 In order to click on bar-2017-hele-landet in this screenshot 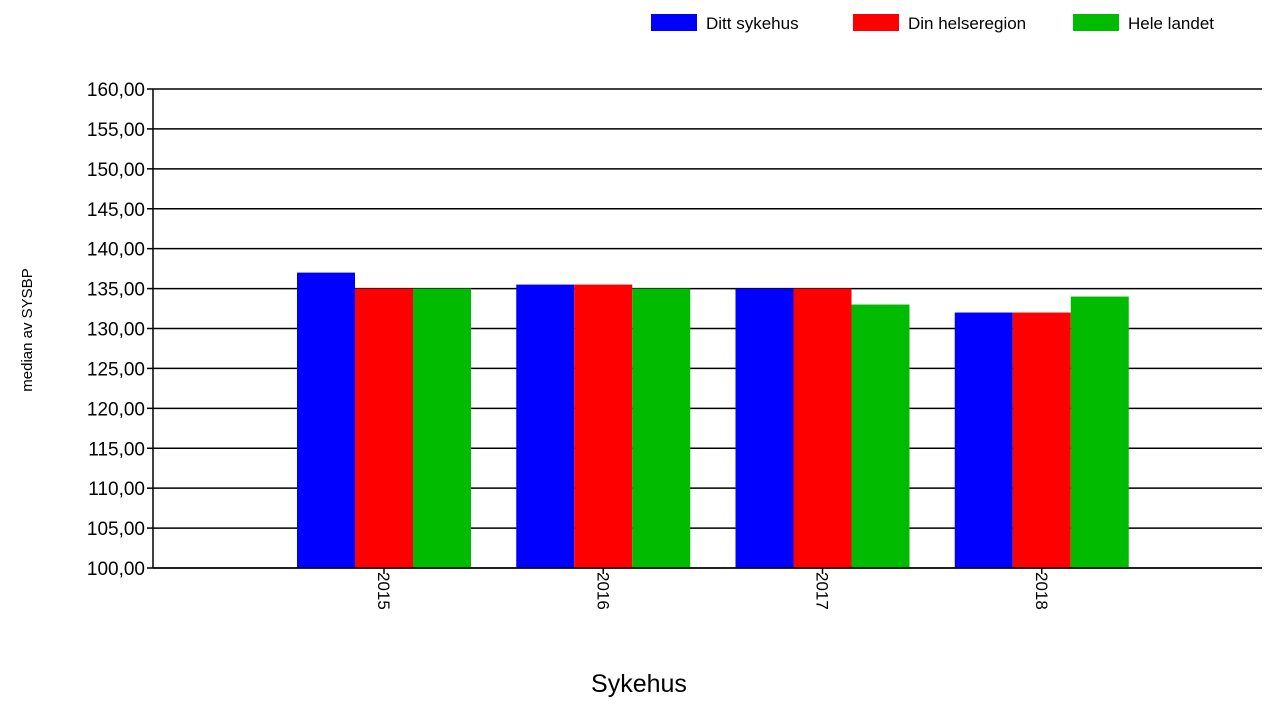, I will do `click(880, 436)`.